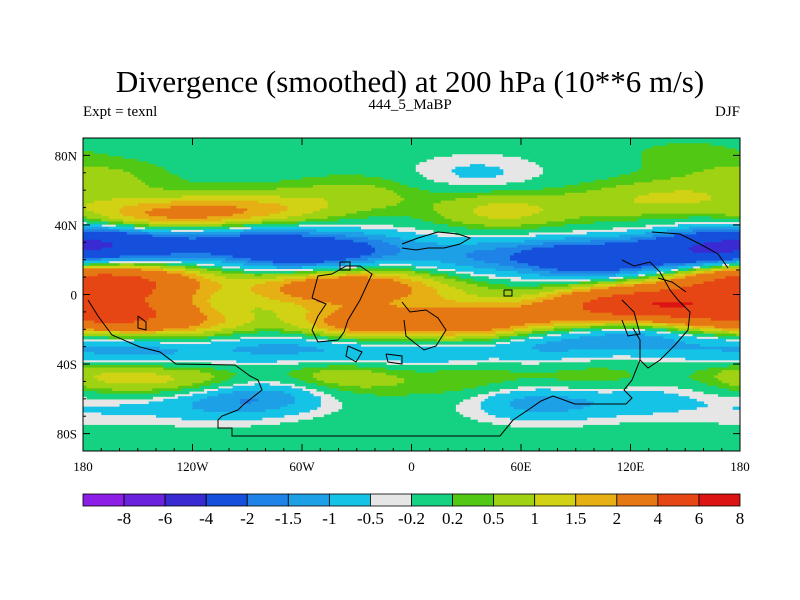 The image size is (800, 600). I want to click on y-tick-label-0: 80N, so click(66, 155).